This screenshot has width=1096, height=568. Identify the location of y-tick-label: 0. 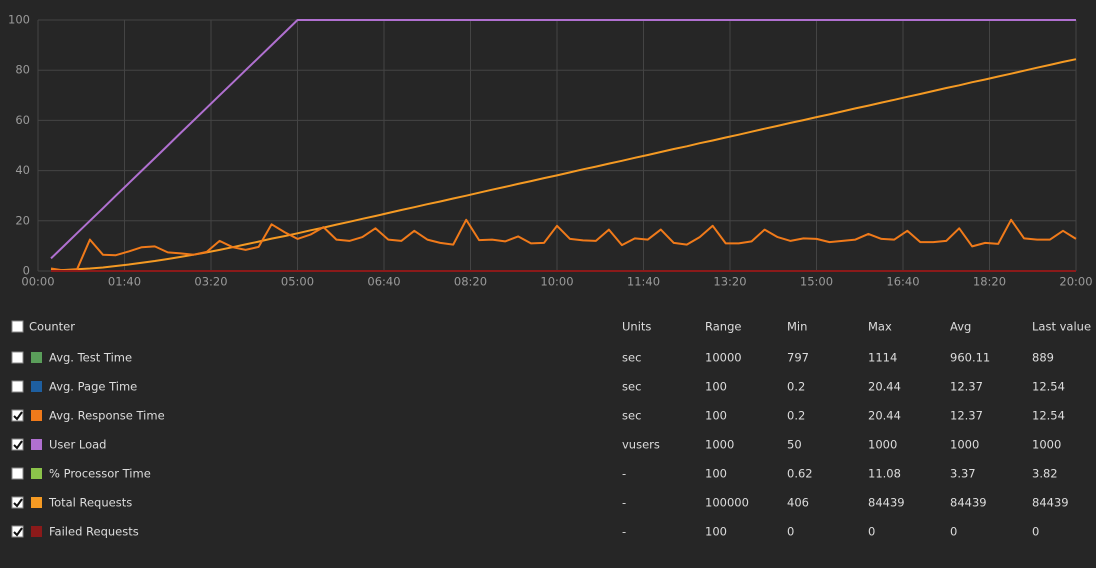
(26, 271).